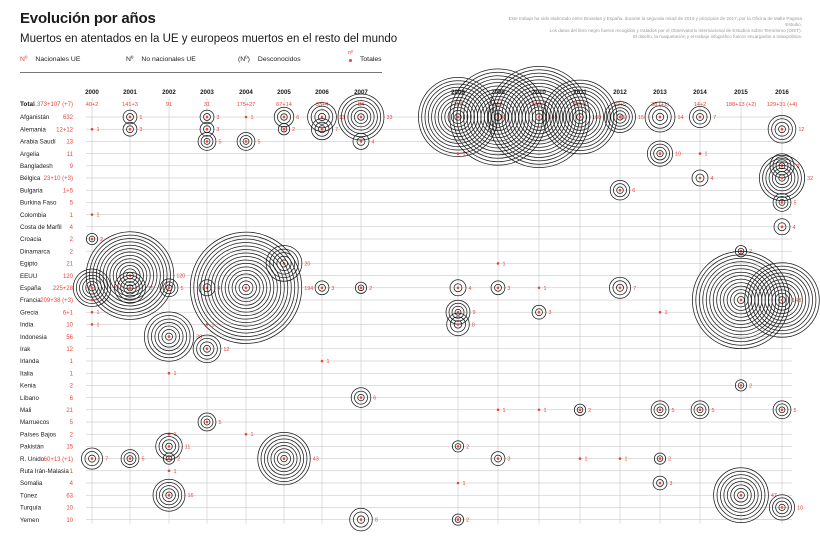 The height and width of the screenshot is (540, 820). I want to click on bubble-label: 2, so click(669, 460).